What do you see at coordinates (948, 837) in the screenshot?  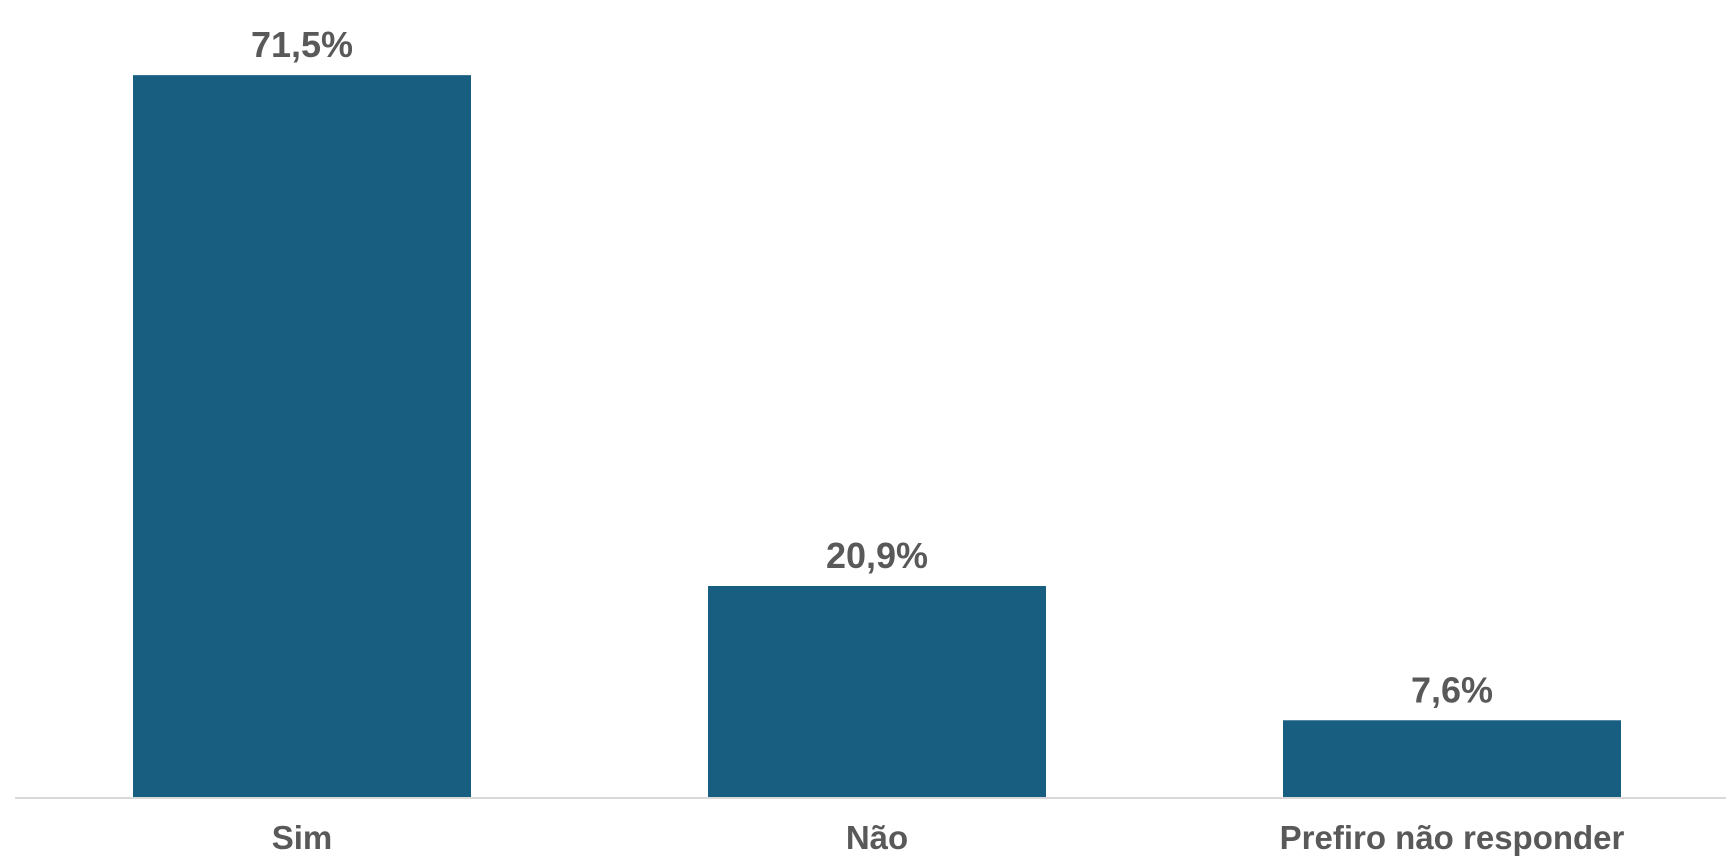 I see `category-labels-layer: Sim Não Prefiro não responder` at bounding box center [948, 837].